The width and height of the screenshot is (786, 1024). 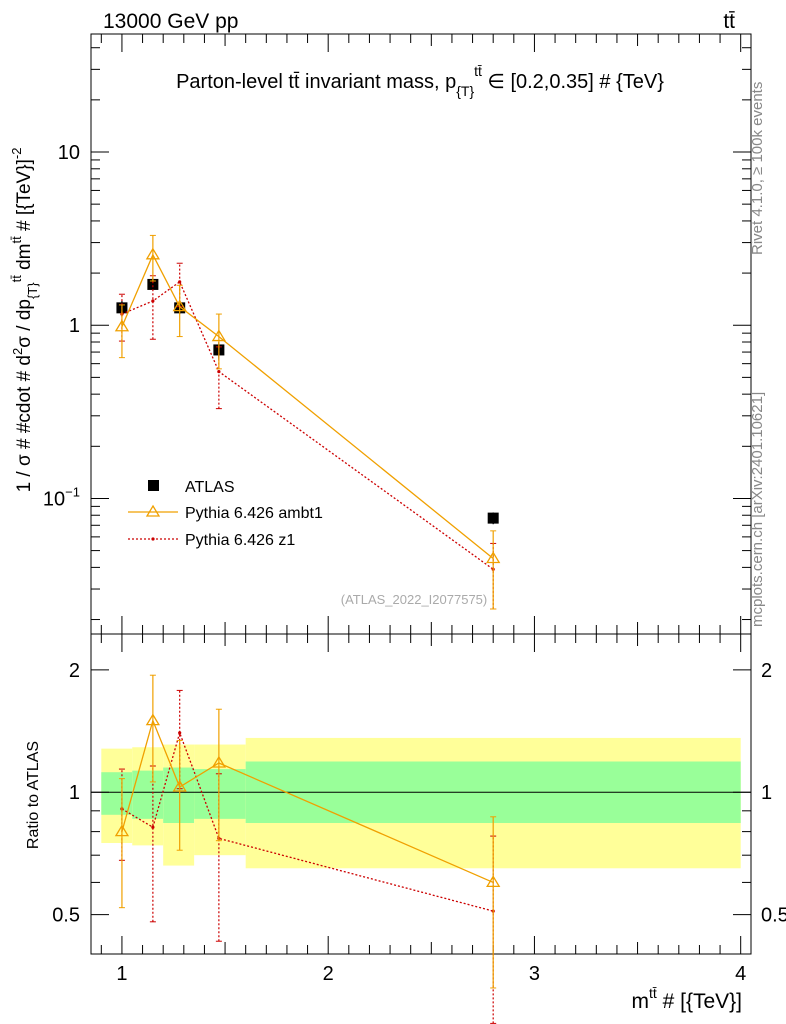 I want to click on main-ytick-label-0: 10−1, so click(x=61, y=497).